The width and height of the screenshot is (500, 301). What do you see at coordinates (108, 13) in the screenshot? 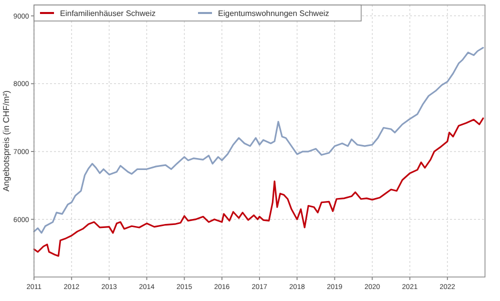
I see `legend-label: Einfamilienhäuser Schweiz` at bounding box center [108, 13].